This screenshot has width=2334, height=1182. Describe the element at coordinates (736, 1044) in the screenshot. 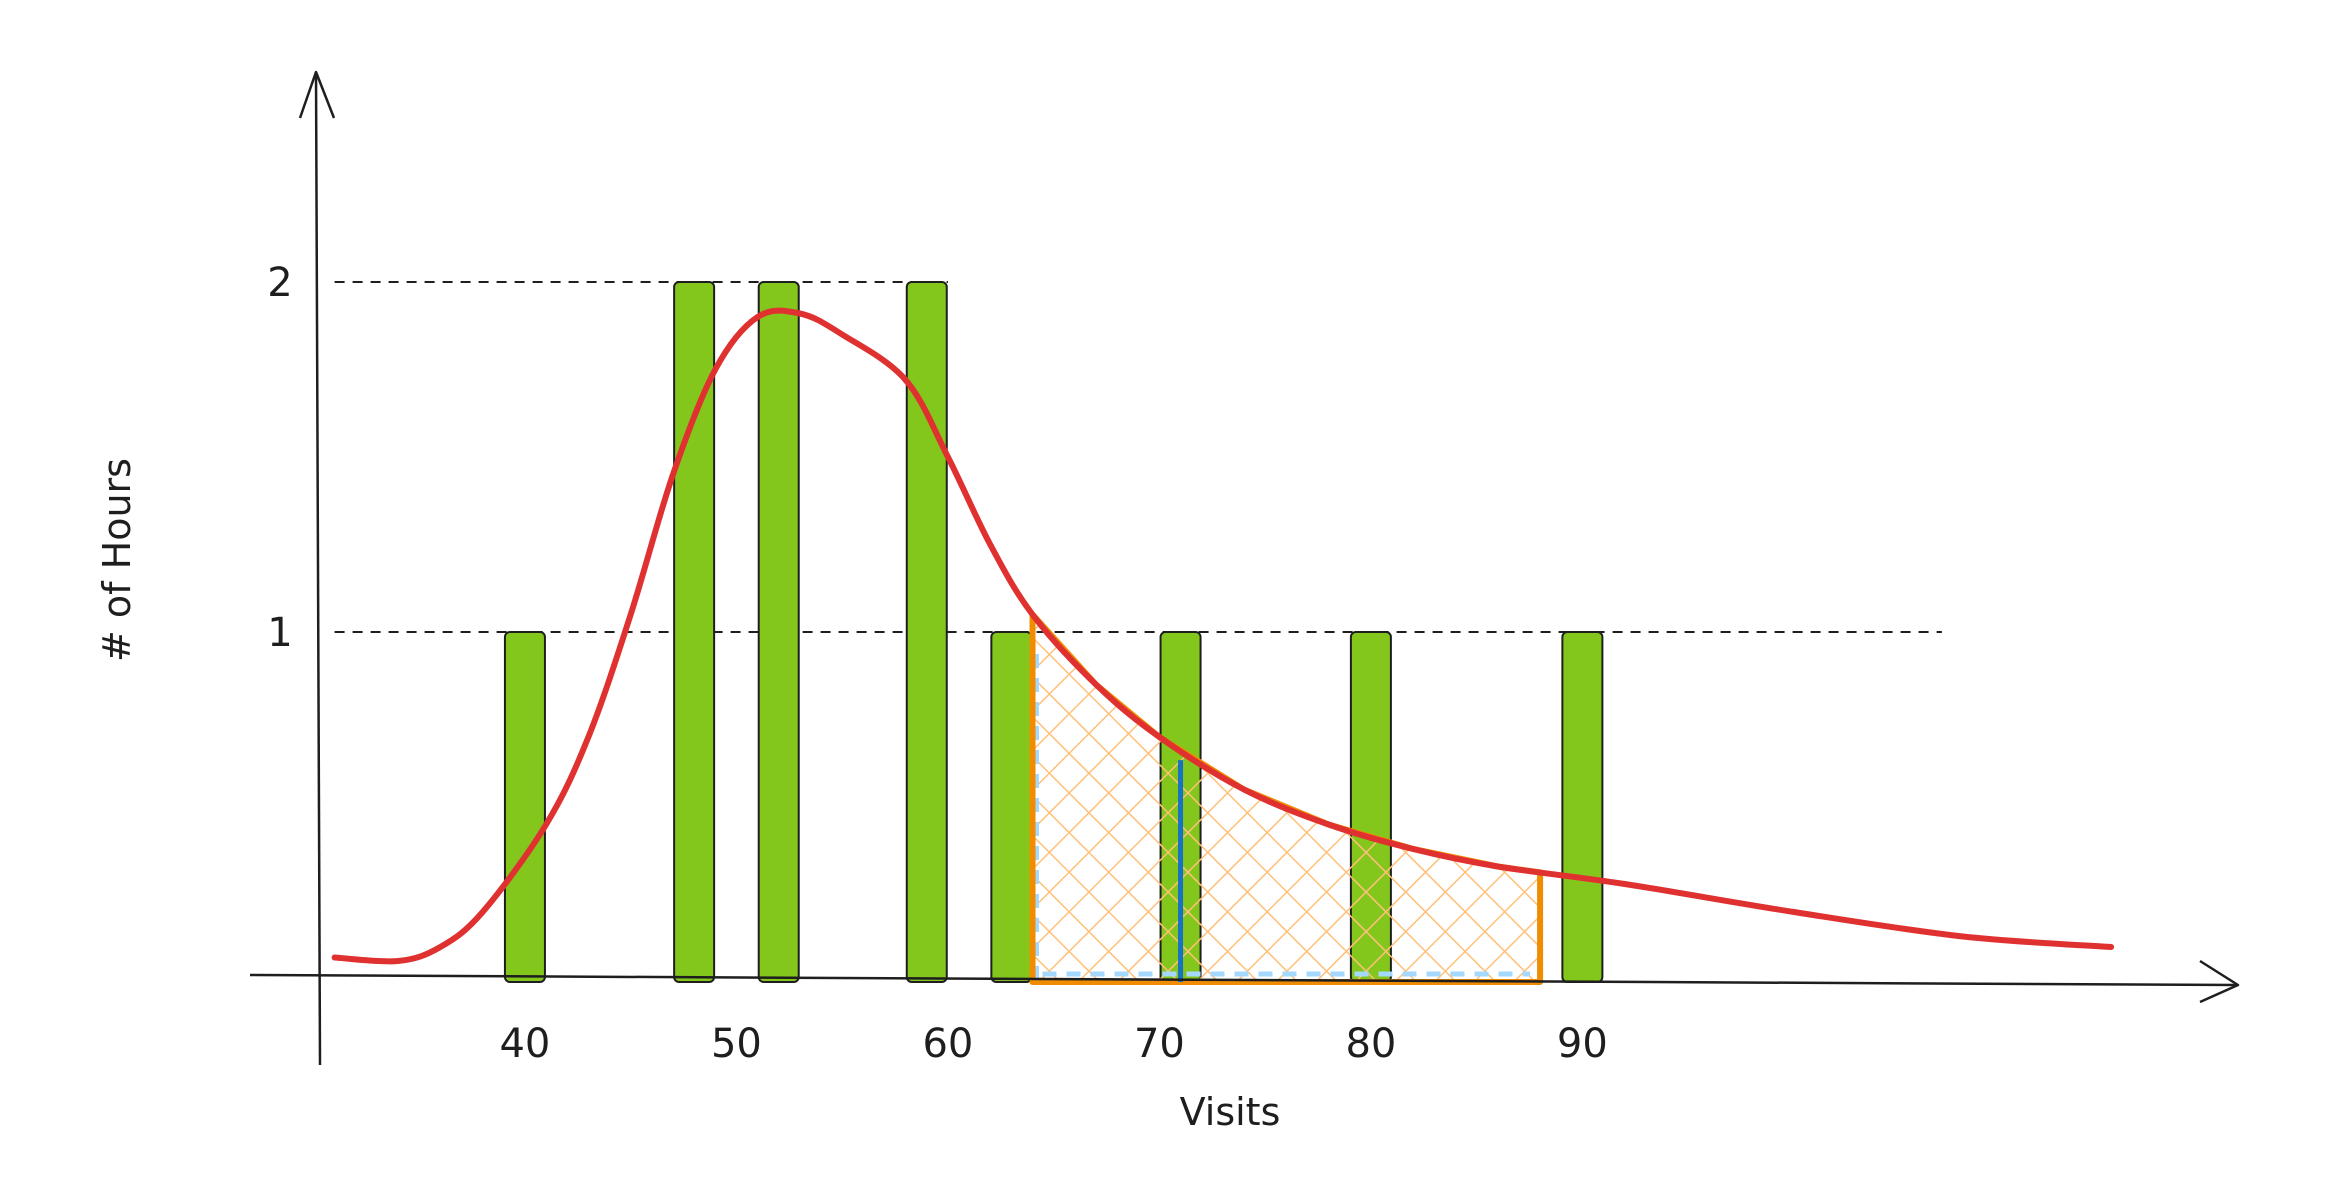

I see `x-tick-label-50: 50` at that location.